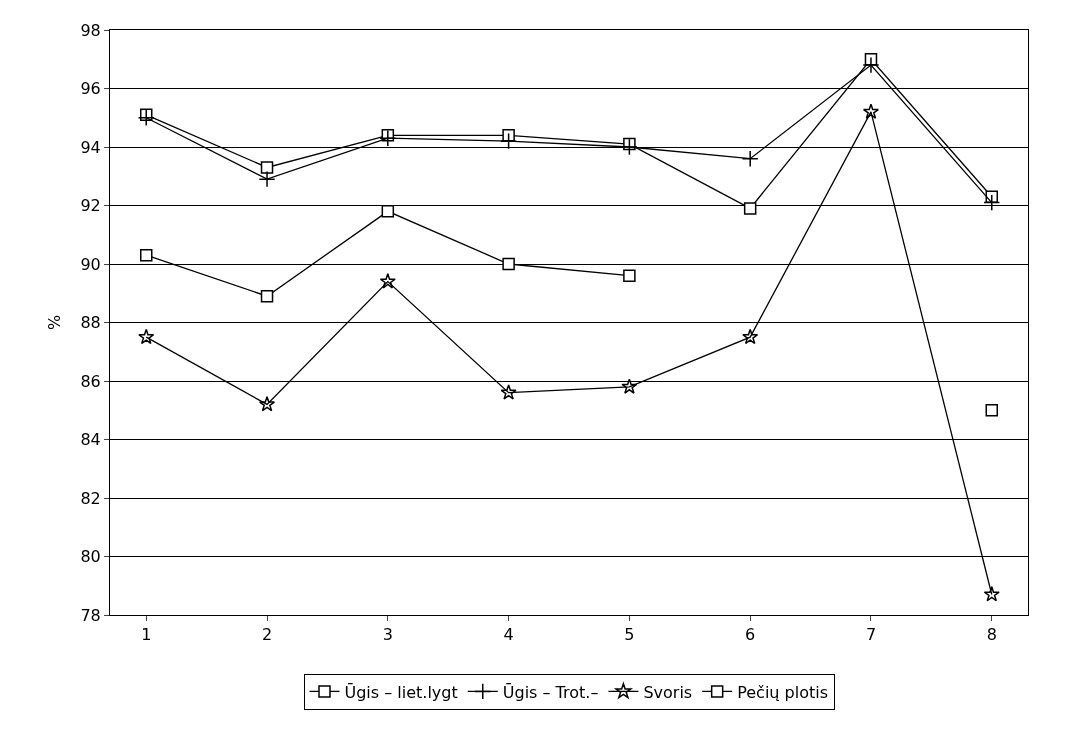  I want to click on x-tick-label: 1, so click(146, 635).